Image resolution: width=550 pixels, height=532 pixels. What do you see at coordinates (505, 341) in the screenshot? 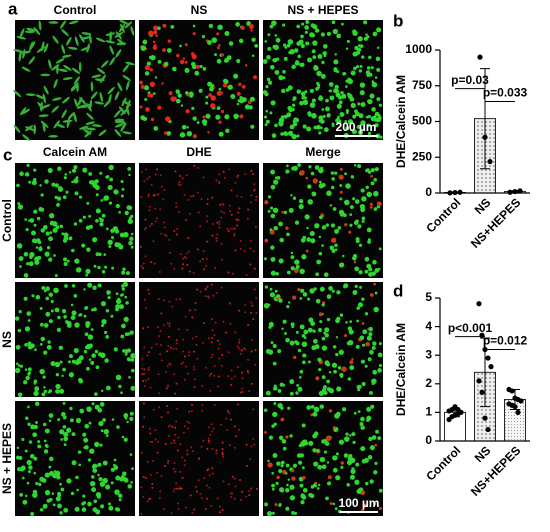
I see `p-value: p=0.012` at bounding box center [505, 341].